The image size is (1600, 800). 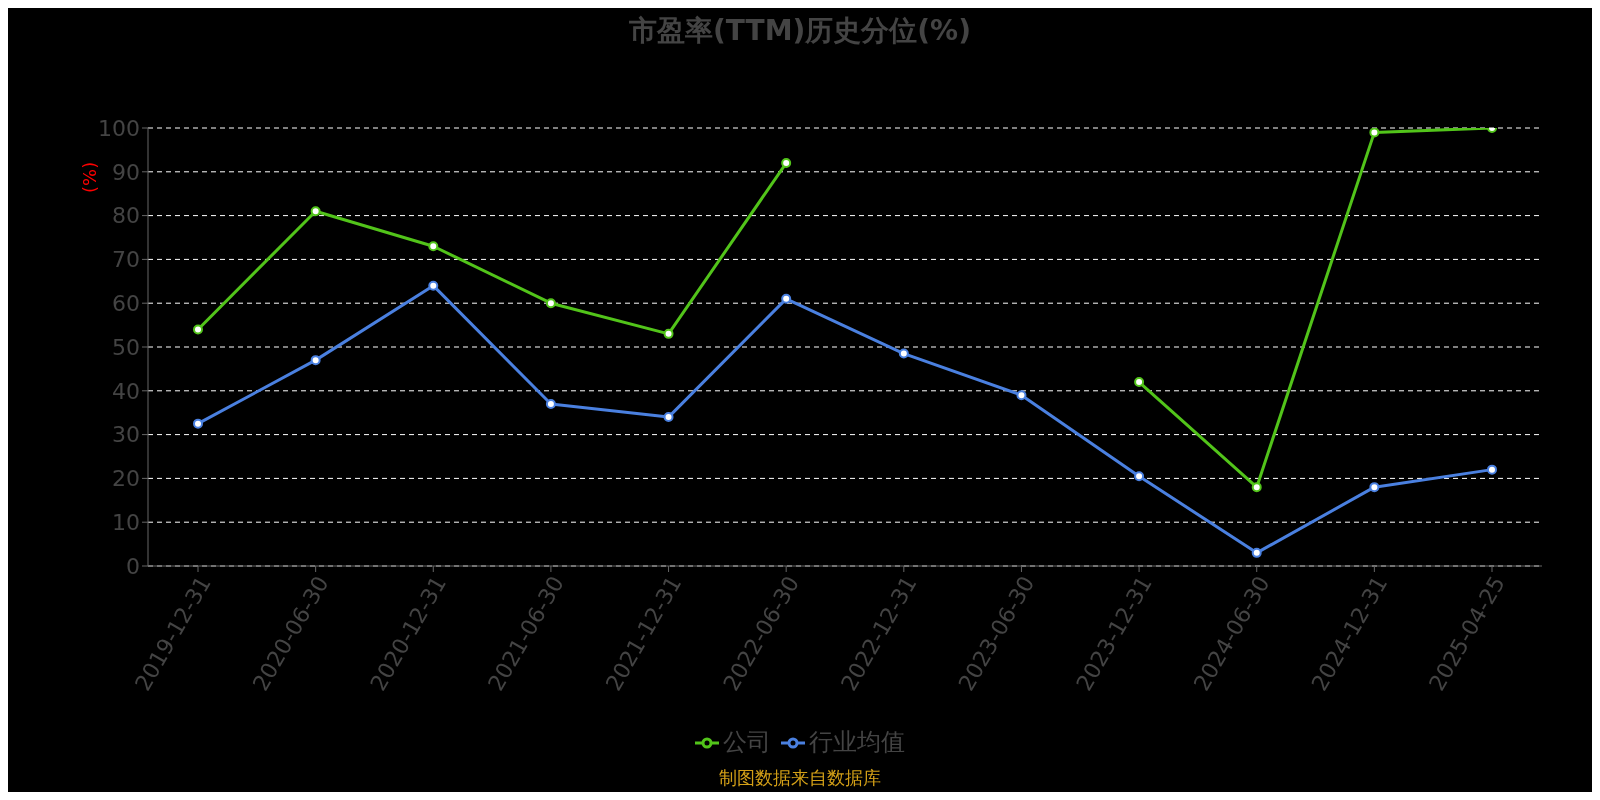 What do you see at coordinates (126, 435) in the screenshot?
I see `y-tick-label: 30` at bounding box center [126, 435].